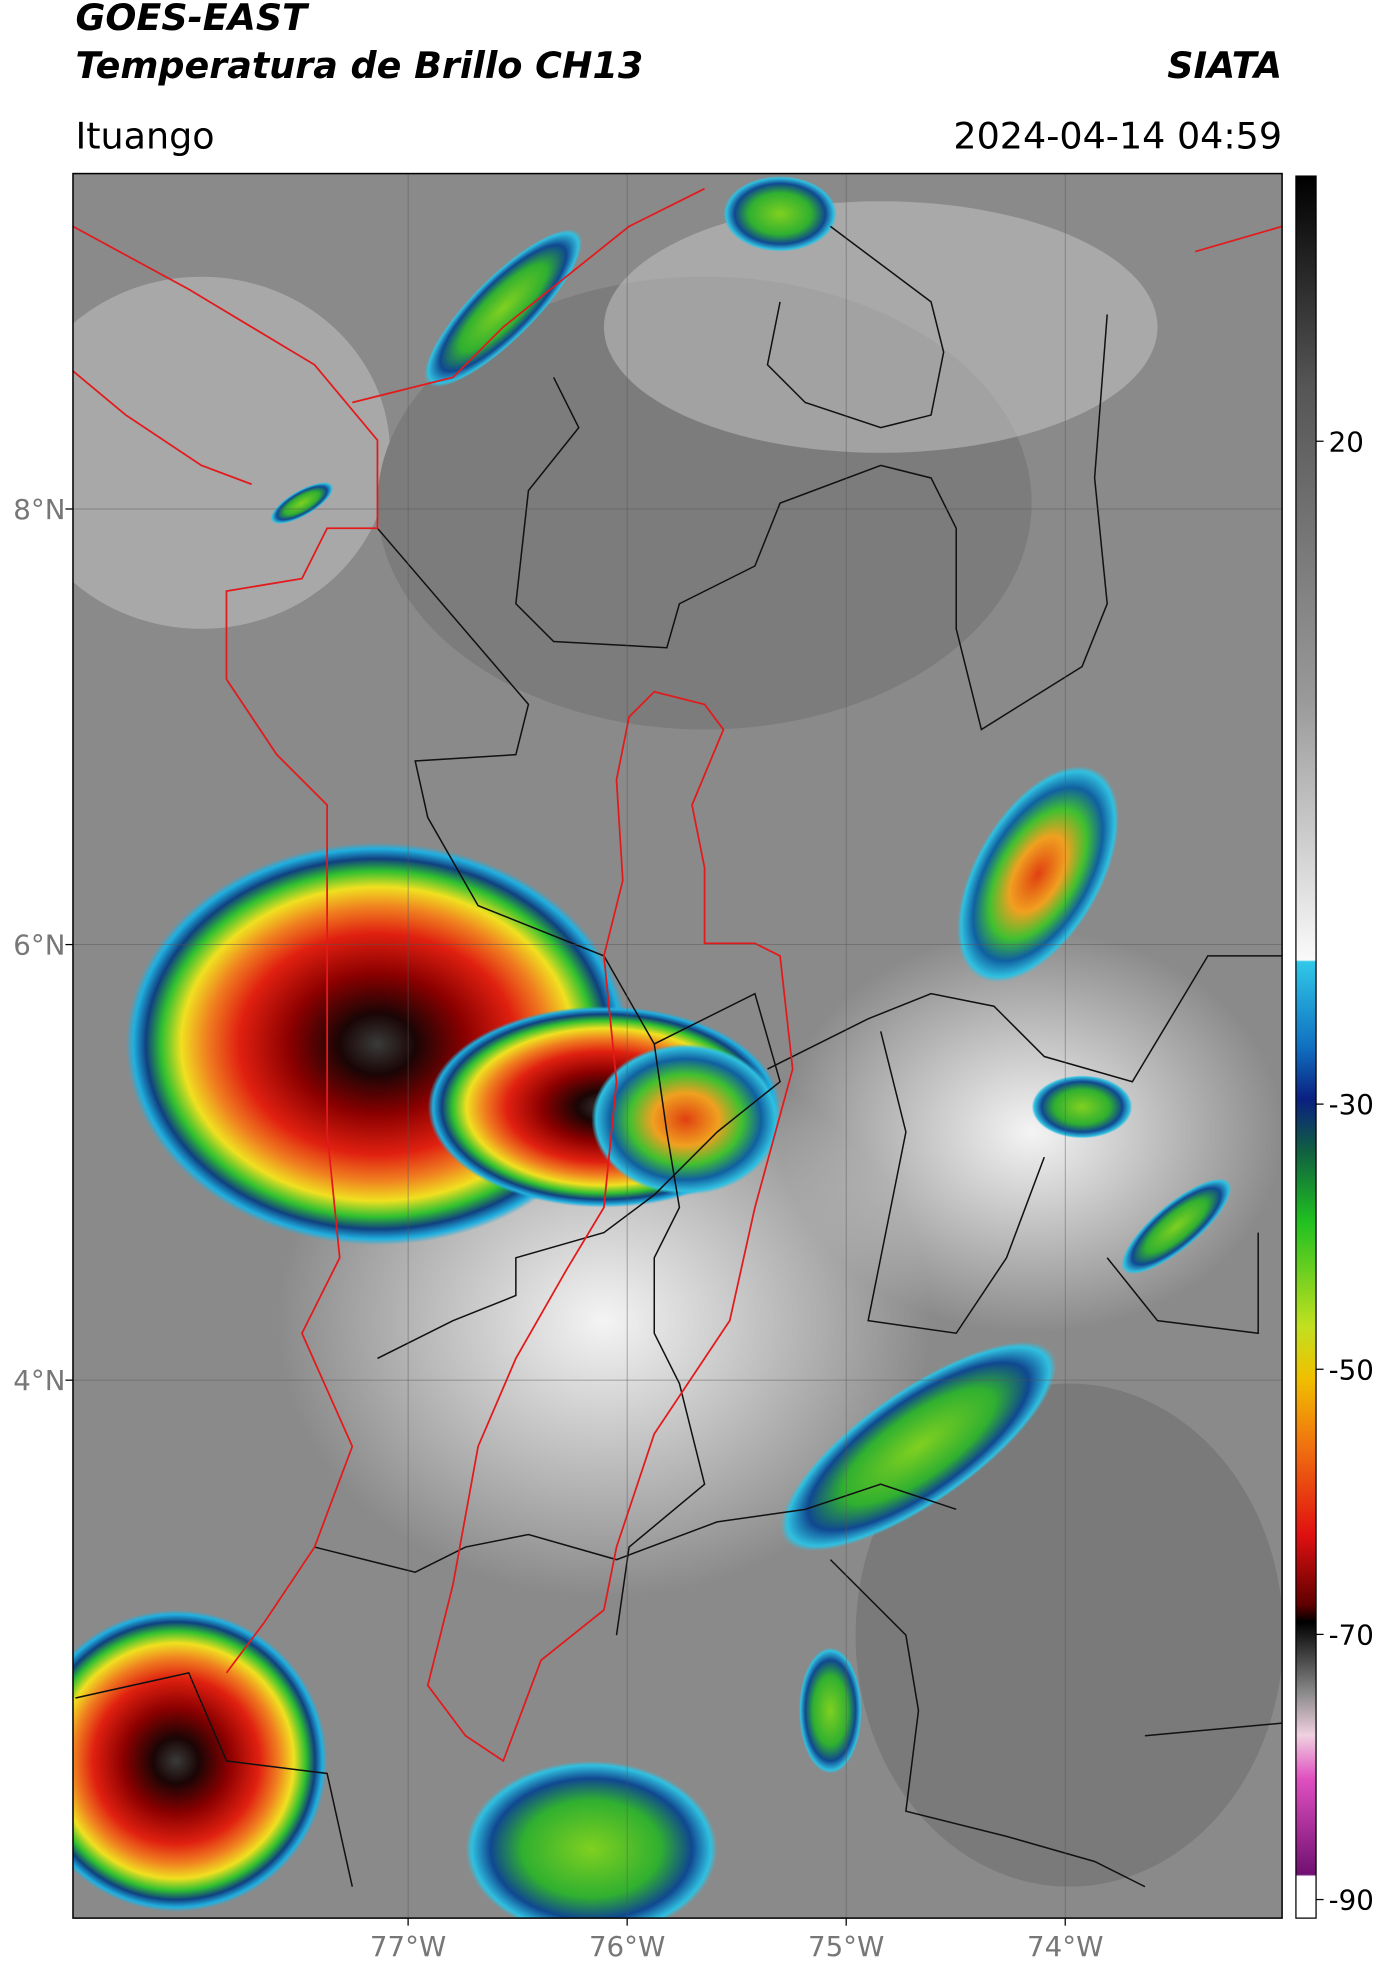  What do you see at coordinates (192, 19) in the screenshot?
I see `title: GOES-EAST` at bounding box center [192, 19].